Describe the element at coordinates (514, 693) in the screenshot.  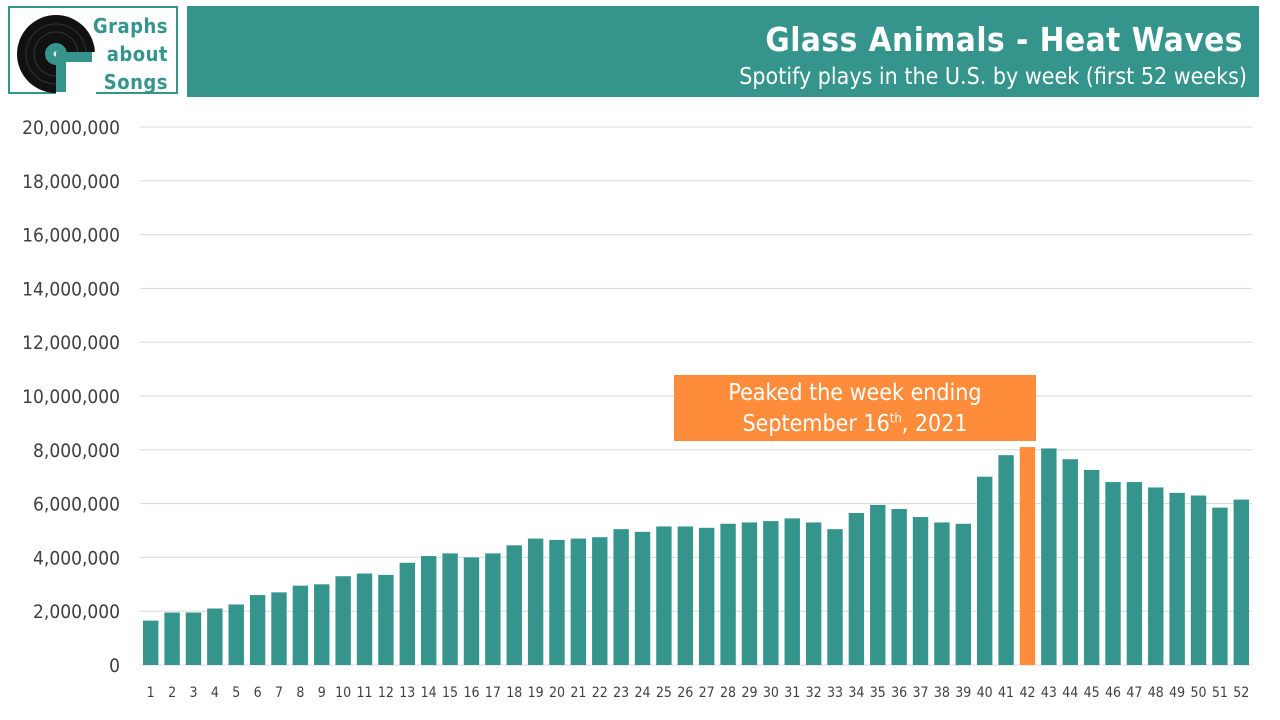
I see `x-tick-label: 18` at that location.